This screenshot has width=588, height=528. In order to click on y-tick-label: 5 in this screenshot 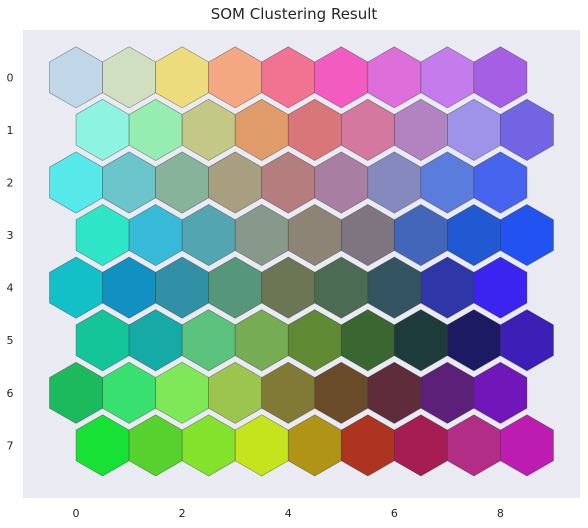, I will do `click(10, 340)`.